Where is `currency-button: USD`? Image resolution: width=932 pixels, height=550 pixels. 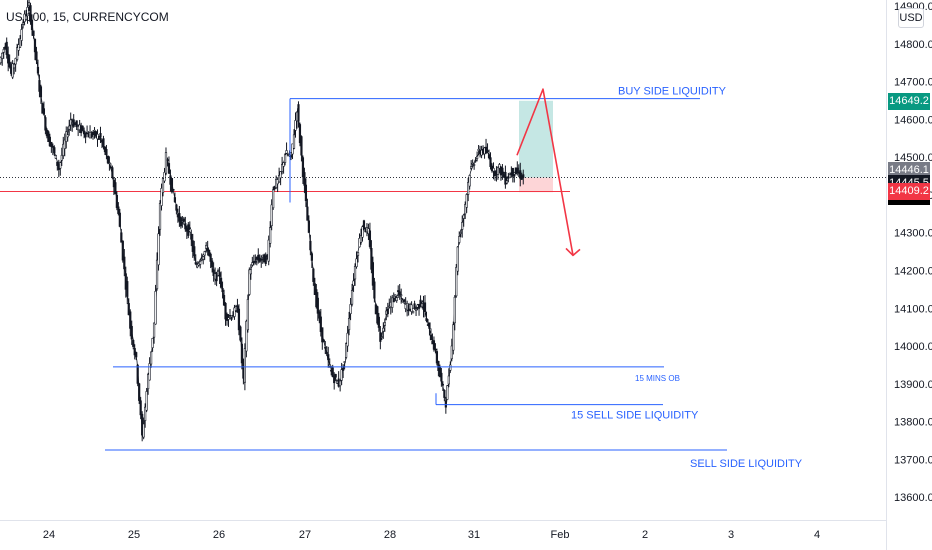
currency-button: USD is located at coordinates (911, 18).